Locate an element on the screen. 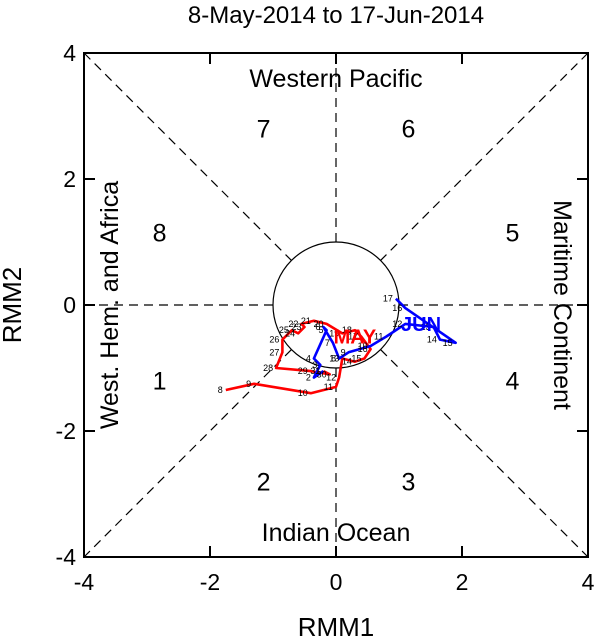 The height and width of the screenshot is (640, 604). x-tick-label: 4 is located at coordinates (588, 582).